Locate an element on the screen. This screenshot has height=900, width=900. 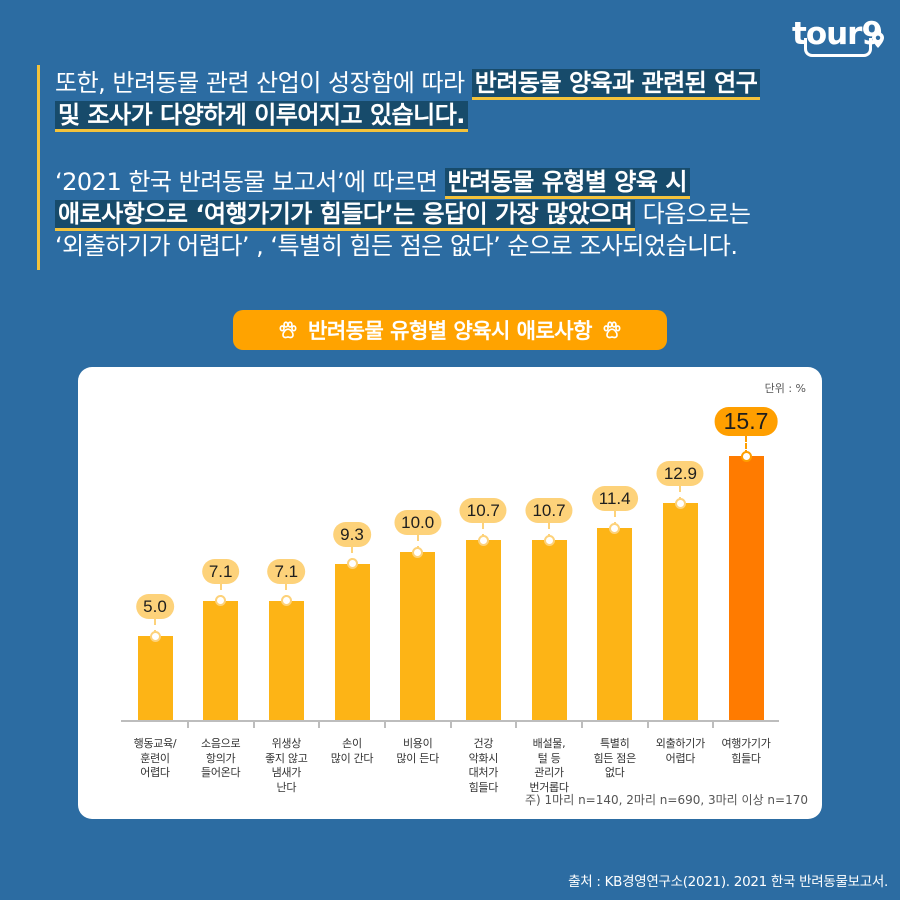
value-label: 11.4 is located at coordinates (614, 499).